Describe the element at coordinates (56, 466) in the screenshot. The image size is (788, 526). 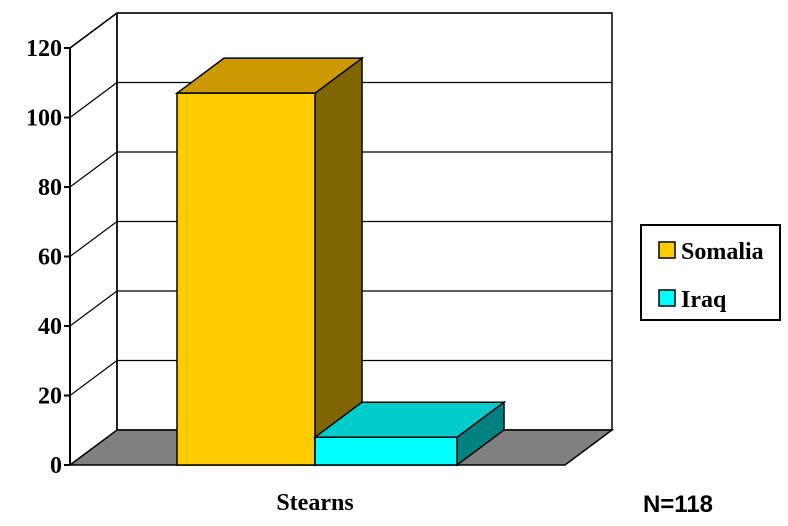
I see `y-tick-label: 0` at that location.